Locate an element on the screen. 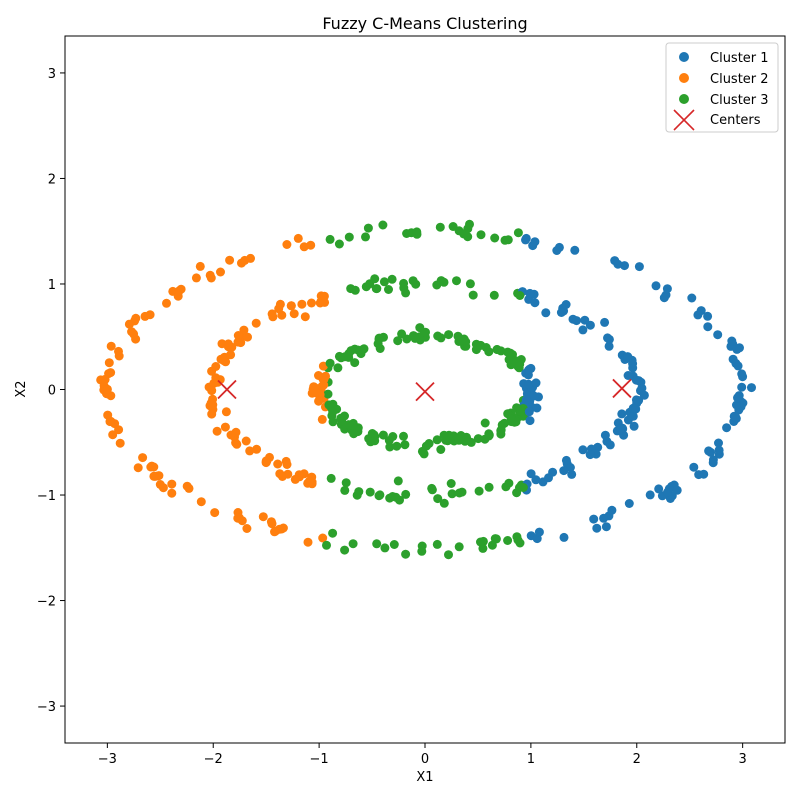 This screenshot has width=800, height=800. center-marker is located at coordinates (425, 391).